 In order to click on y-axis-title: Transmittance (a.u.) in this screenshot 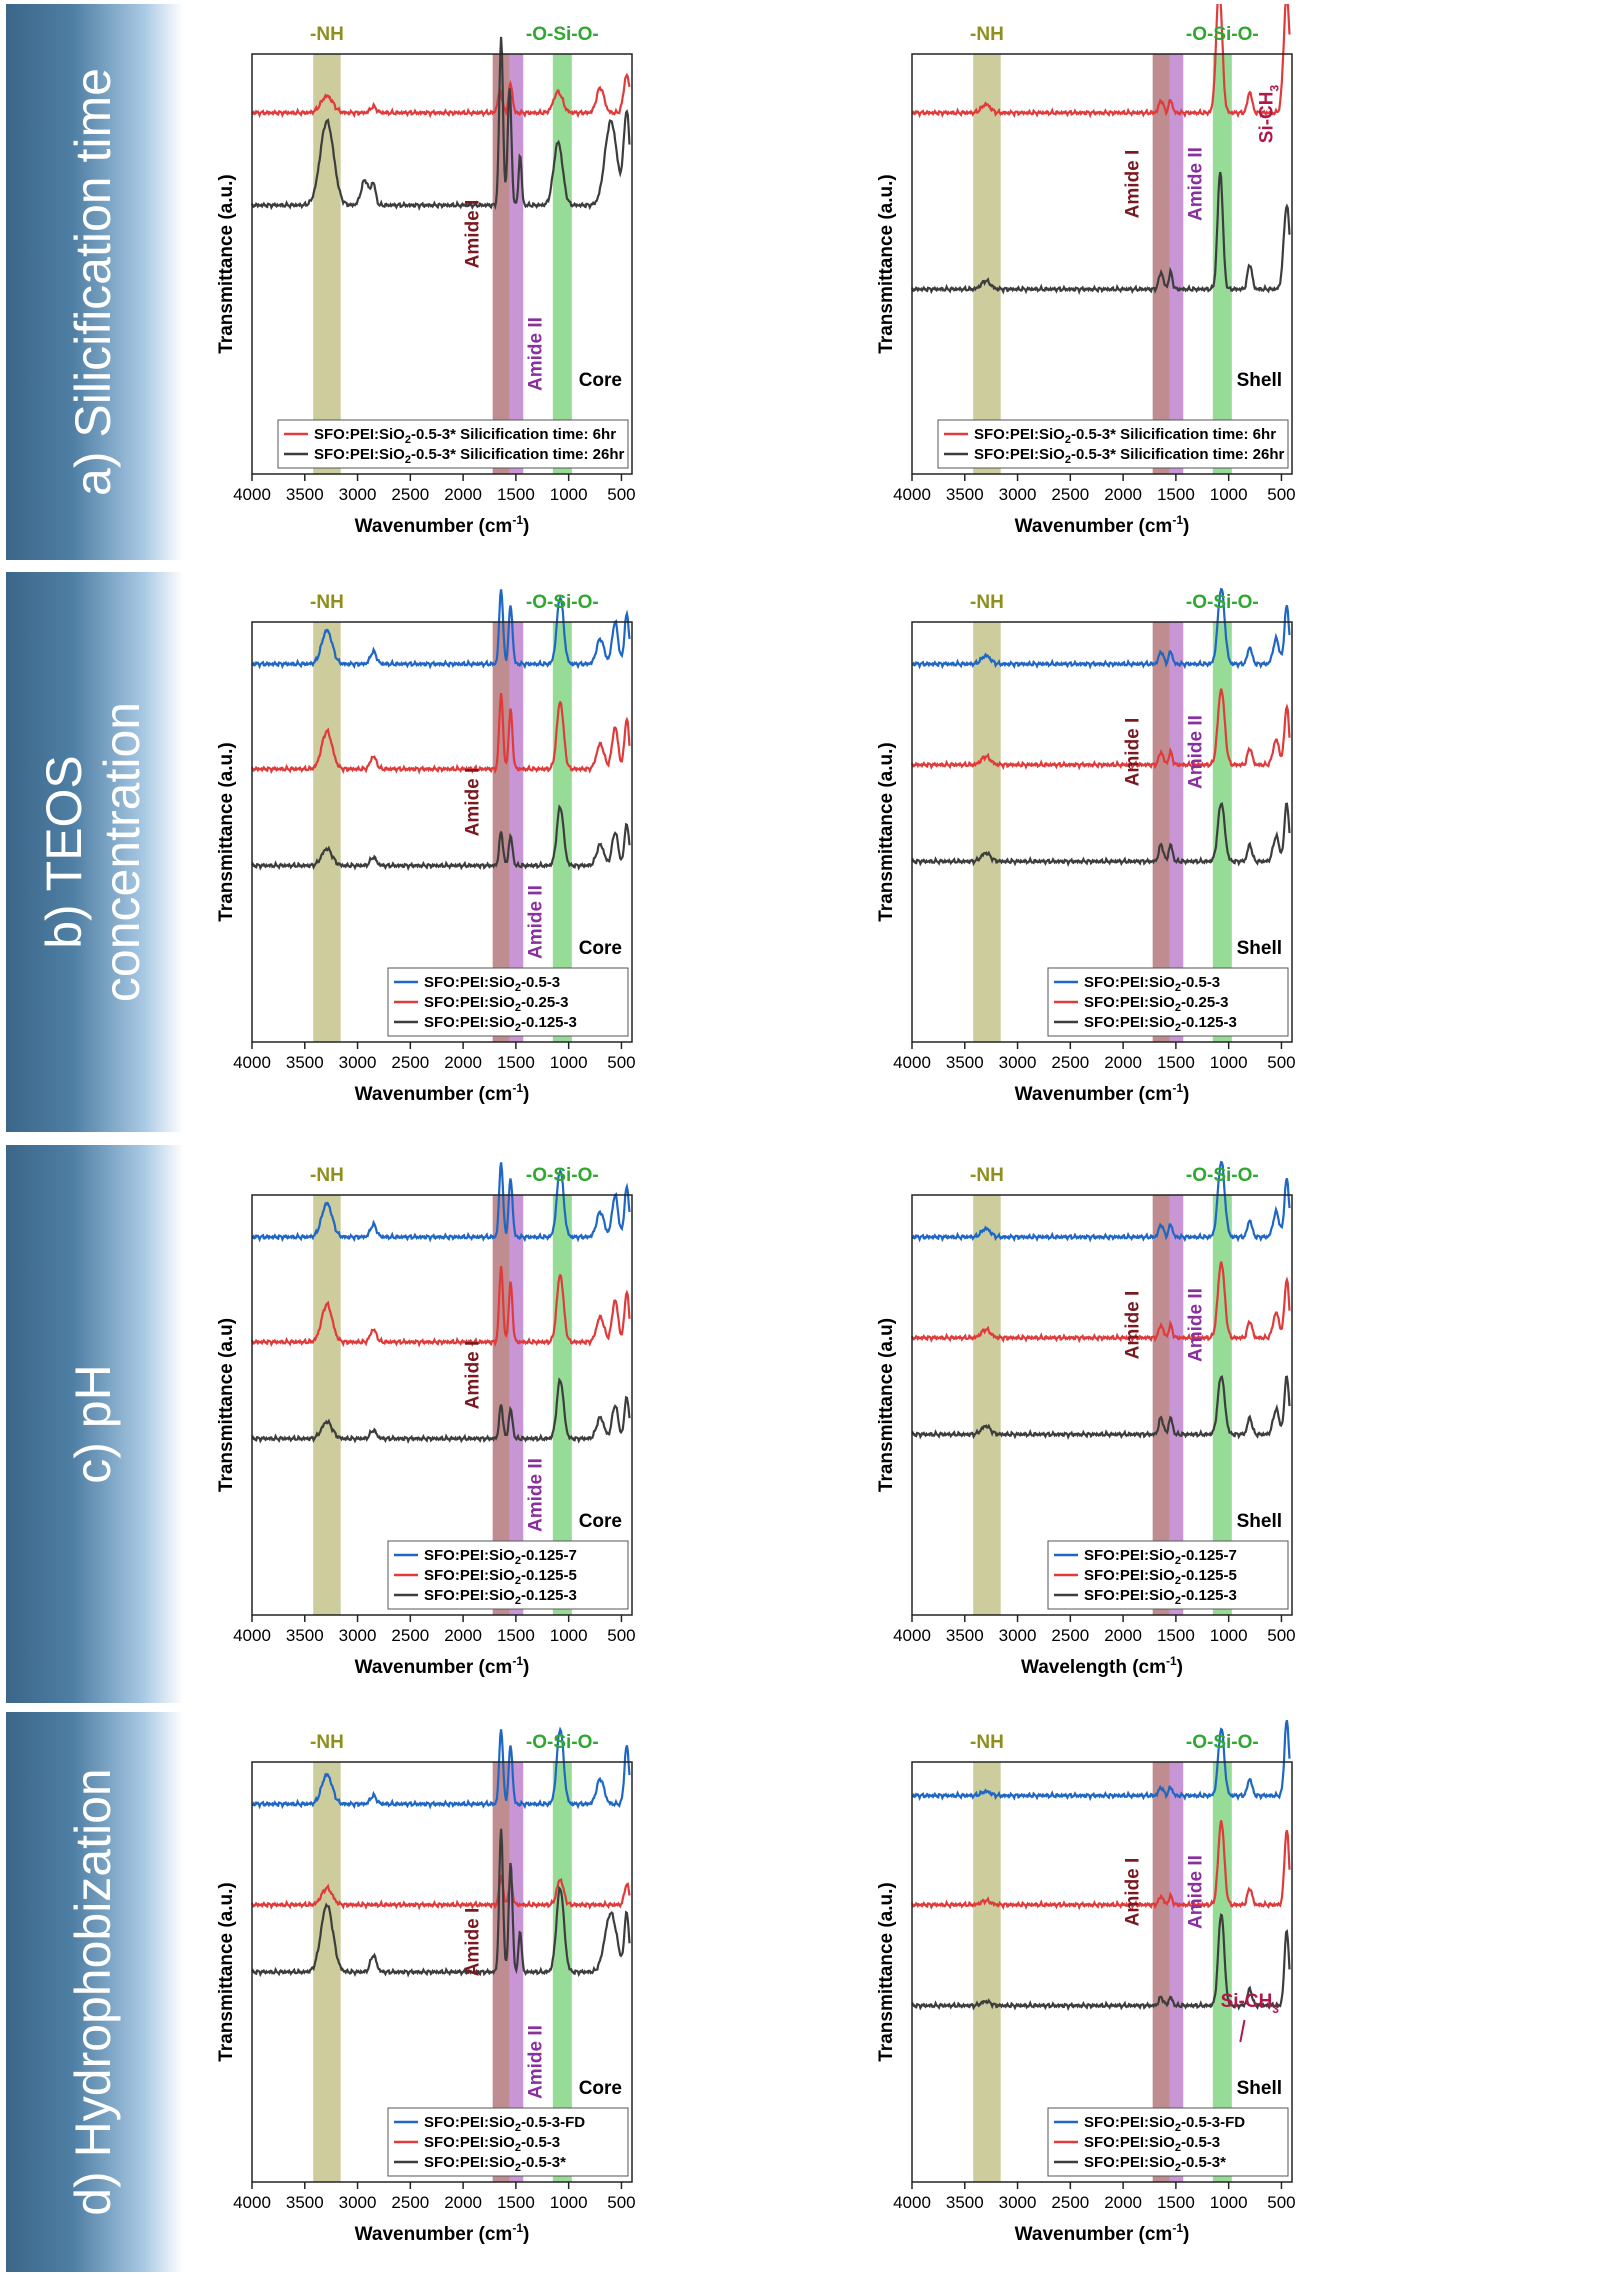, I will do `click(886, 832)`.